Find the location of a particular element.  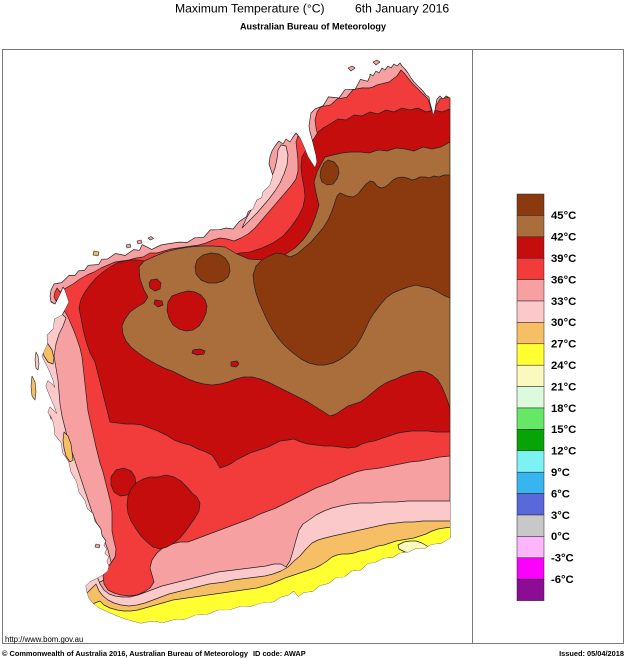

svg-text: -3°C is located at coordinates (562, 559).